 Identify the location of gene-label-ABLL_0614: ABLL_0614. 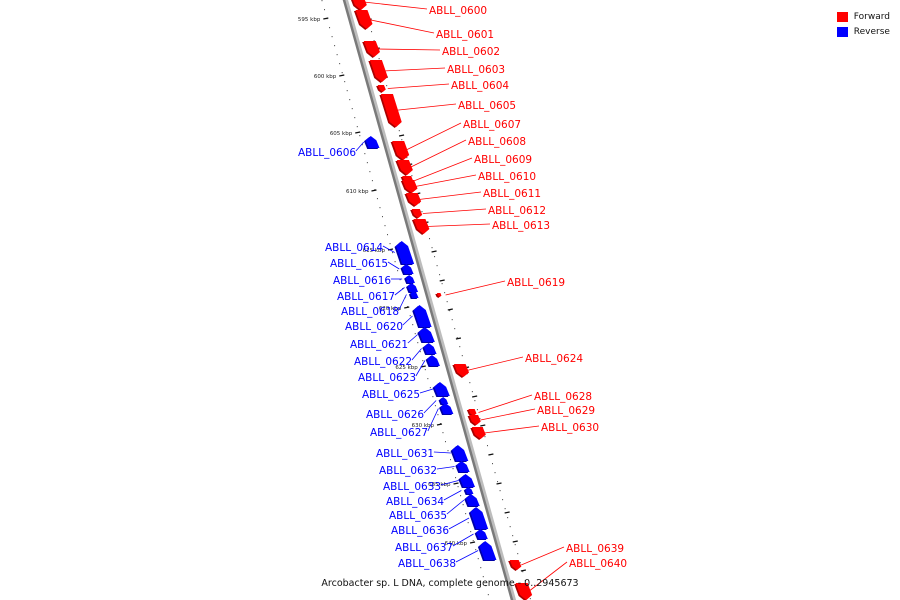
(354, 248).